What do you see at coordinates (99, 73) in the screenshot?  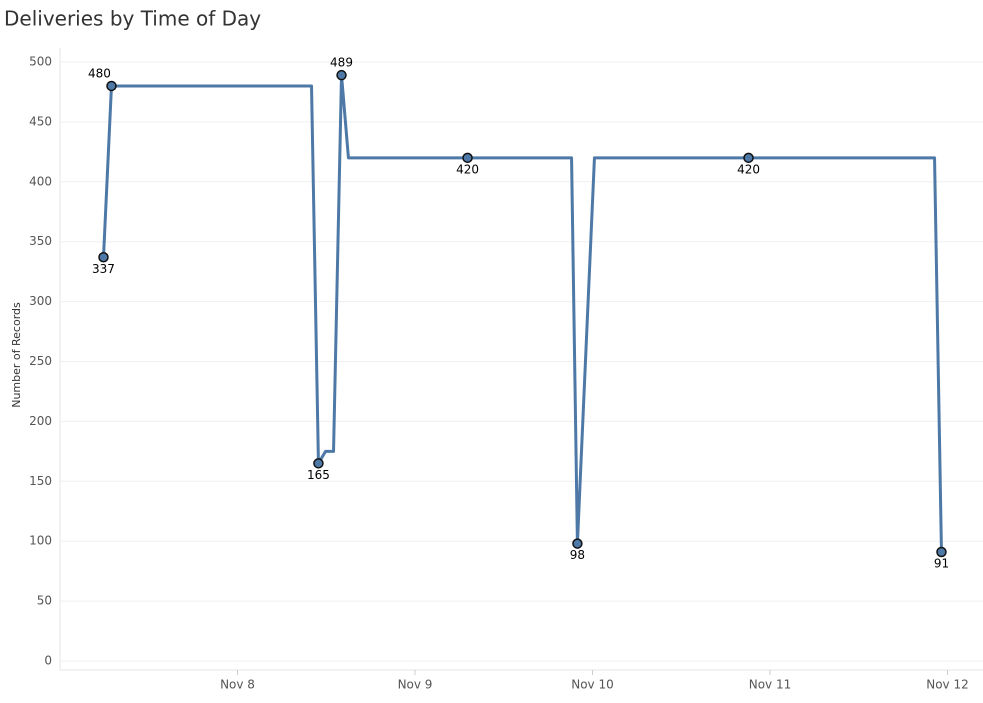 I see `data-label: 480` at bounding box center [99, 73].